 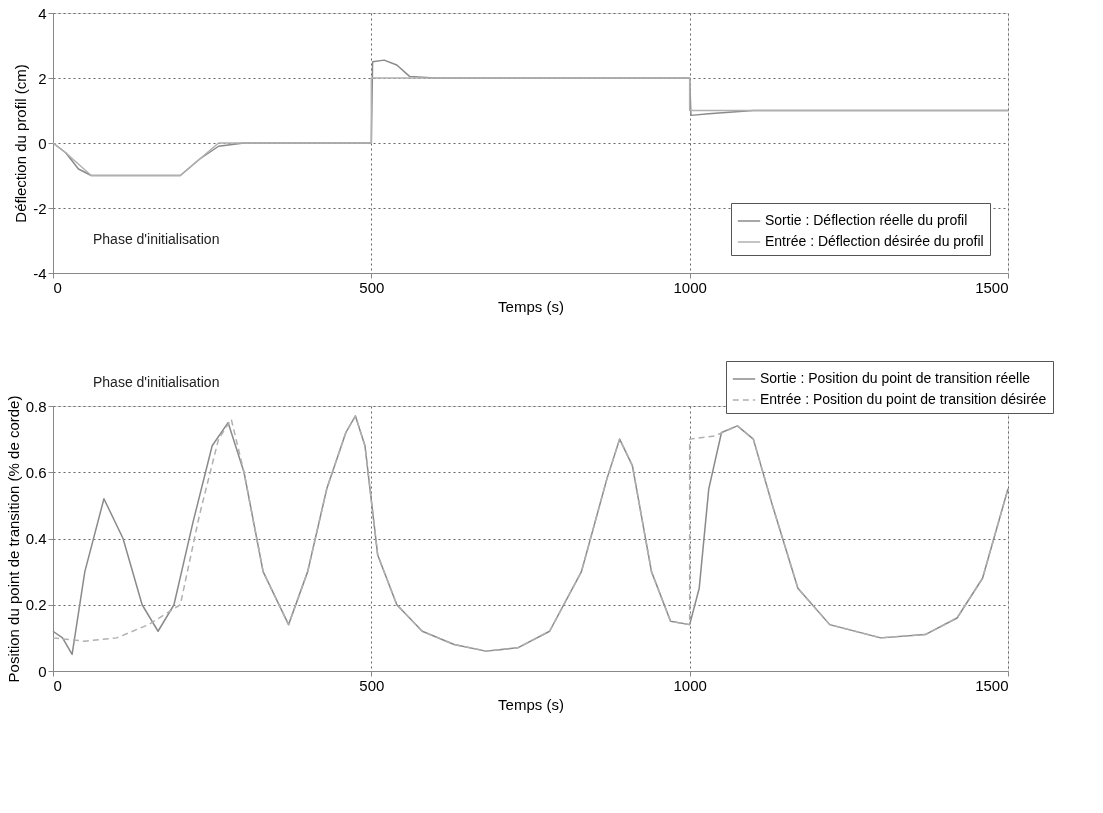 What do you see at coordinates (42, 78) in the screenshot?
I see `y-tick-label: 2` at bounding box center [42, 78].